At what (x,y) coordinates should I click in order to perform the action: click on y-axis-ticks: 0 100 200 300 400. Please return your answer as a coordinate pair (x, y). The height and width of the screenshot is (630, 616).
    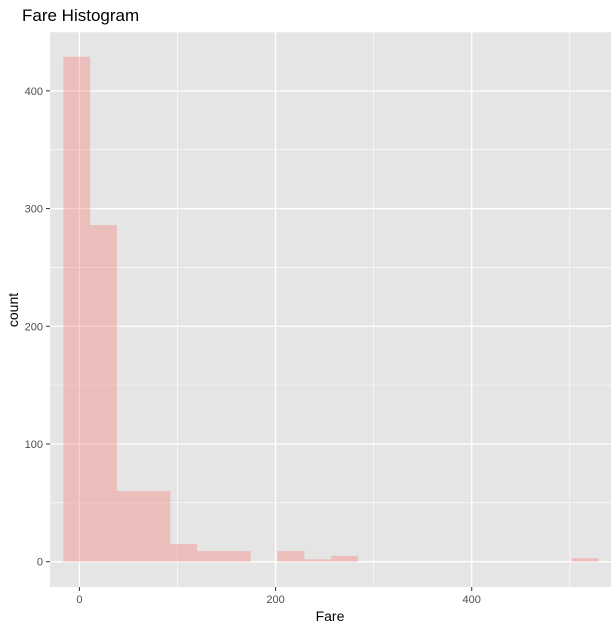
    Looking at the image, I should click on (37, 327).